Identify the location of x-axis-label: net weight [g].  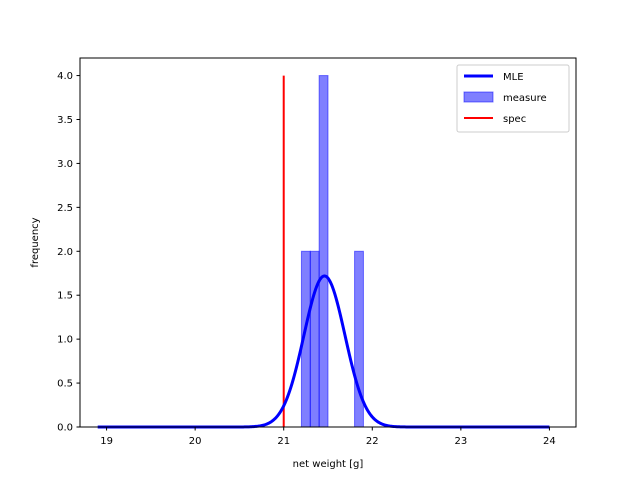
(328, 464).